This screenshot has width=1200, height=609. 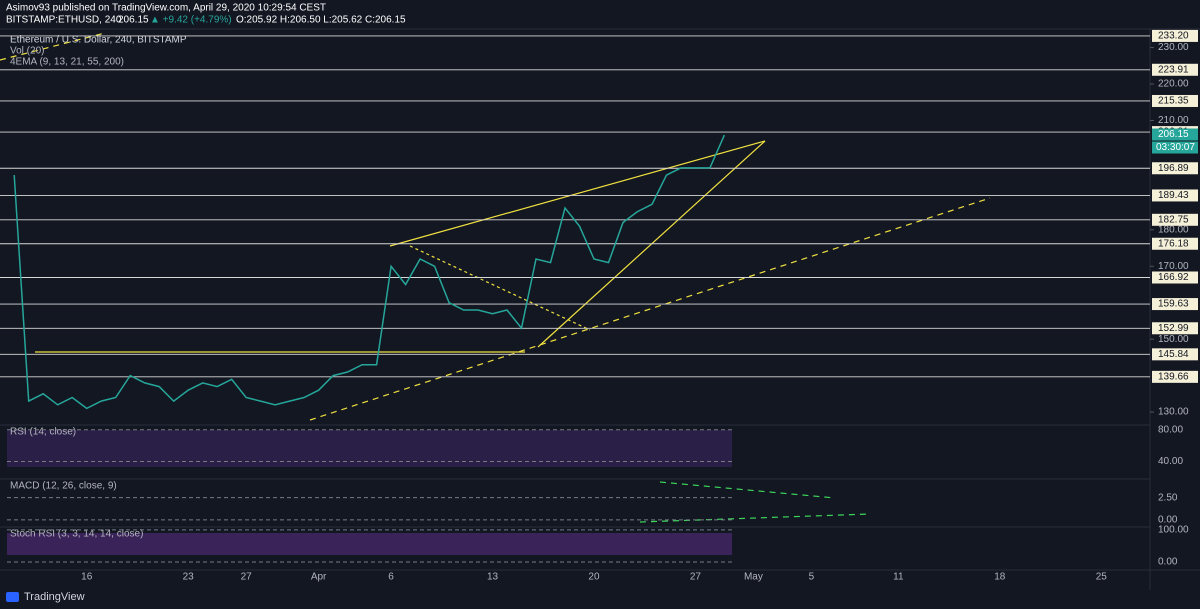 What do you see at coordinates (191, 20) in the screenshot?
I see `change: ▲ +9.42 (+4.79%)` at bounding box center [191, 20].